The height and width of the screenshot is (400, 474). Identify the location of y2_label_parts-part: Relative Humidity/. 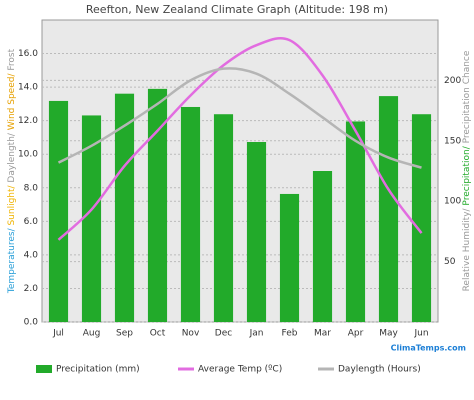
(467, 249).